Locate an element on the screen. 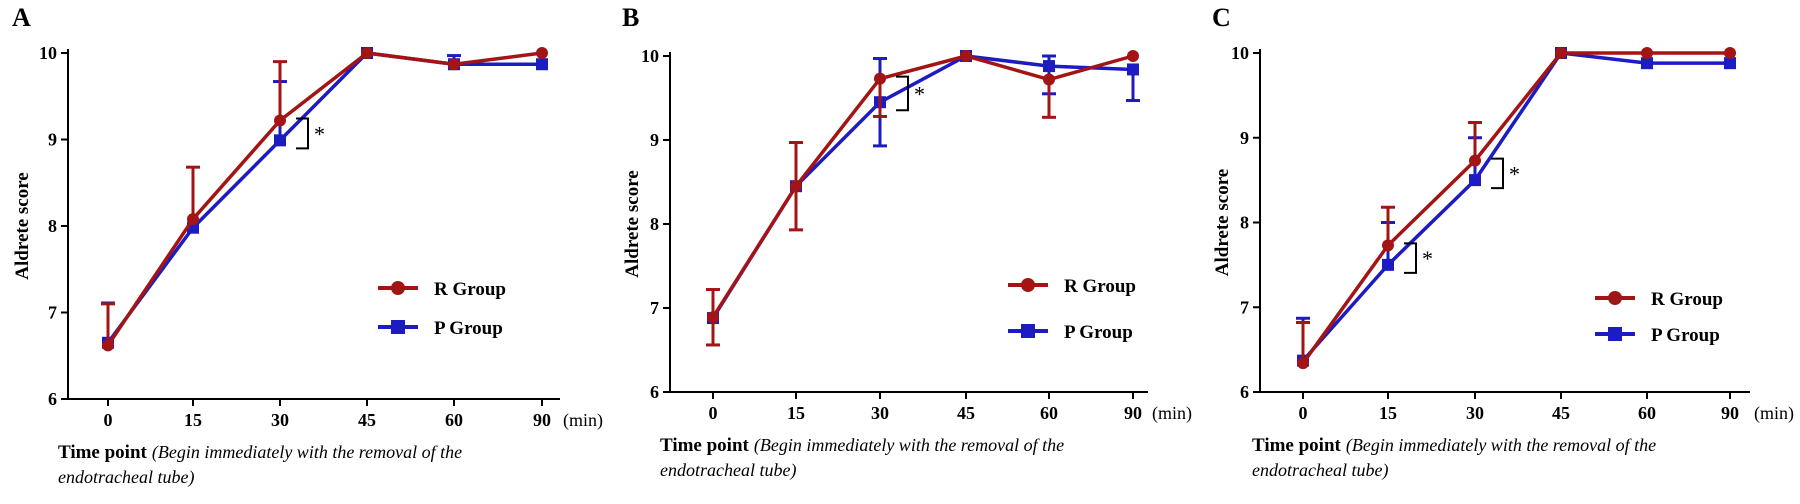  series-r-group is located at coordinates (922, 198).